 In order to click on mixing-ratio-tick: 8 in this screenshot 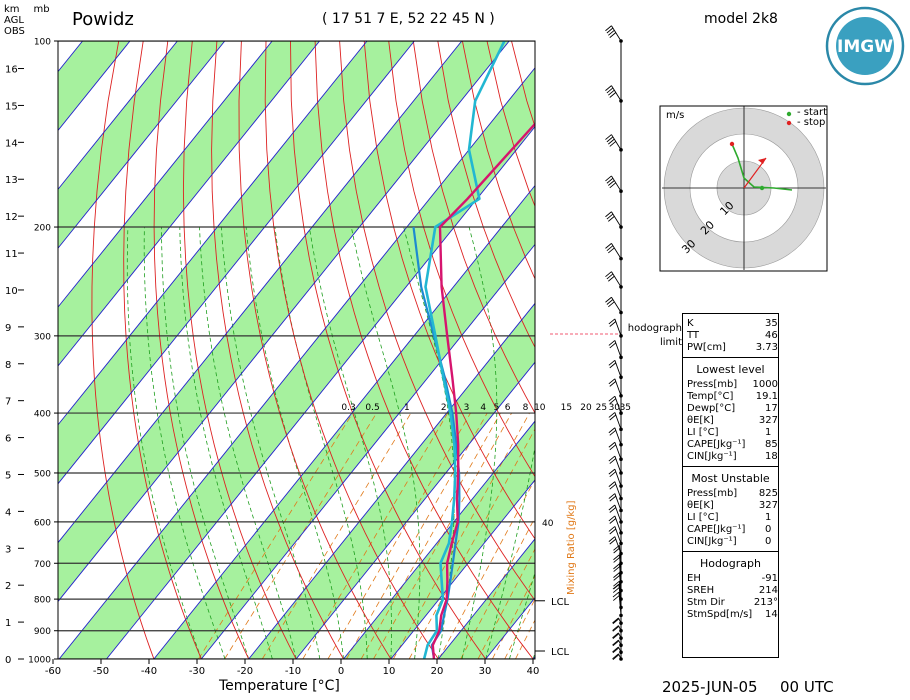, I will do `click(526, 408)`.